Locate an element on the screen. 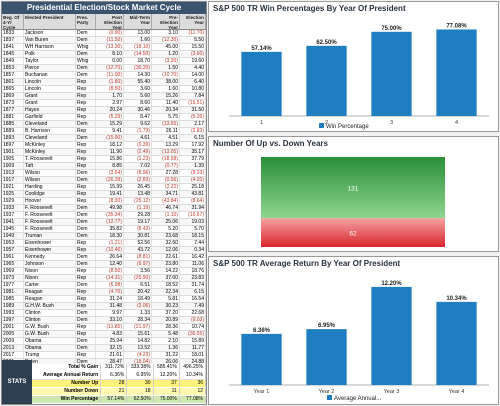 The width and height of the screenshot is (500, 406). cell-pre: 25.06 is located at coordinates (166, 222).